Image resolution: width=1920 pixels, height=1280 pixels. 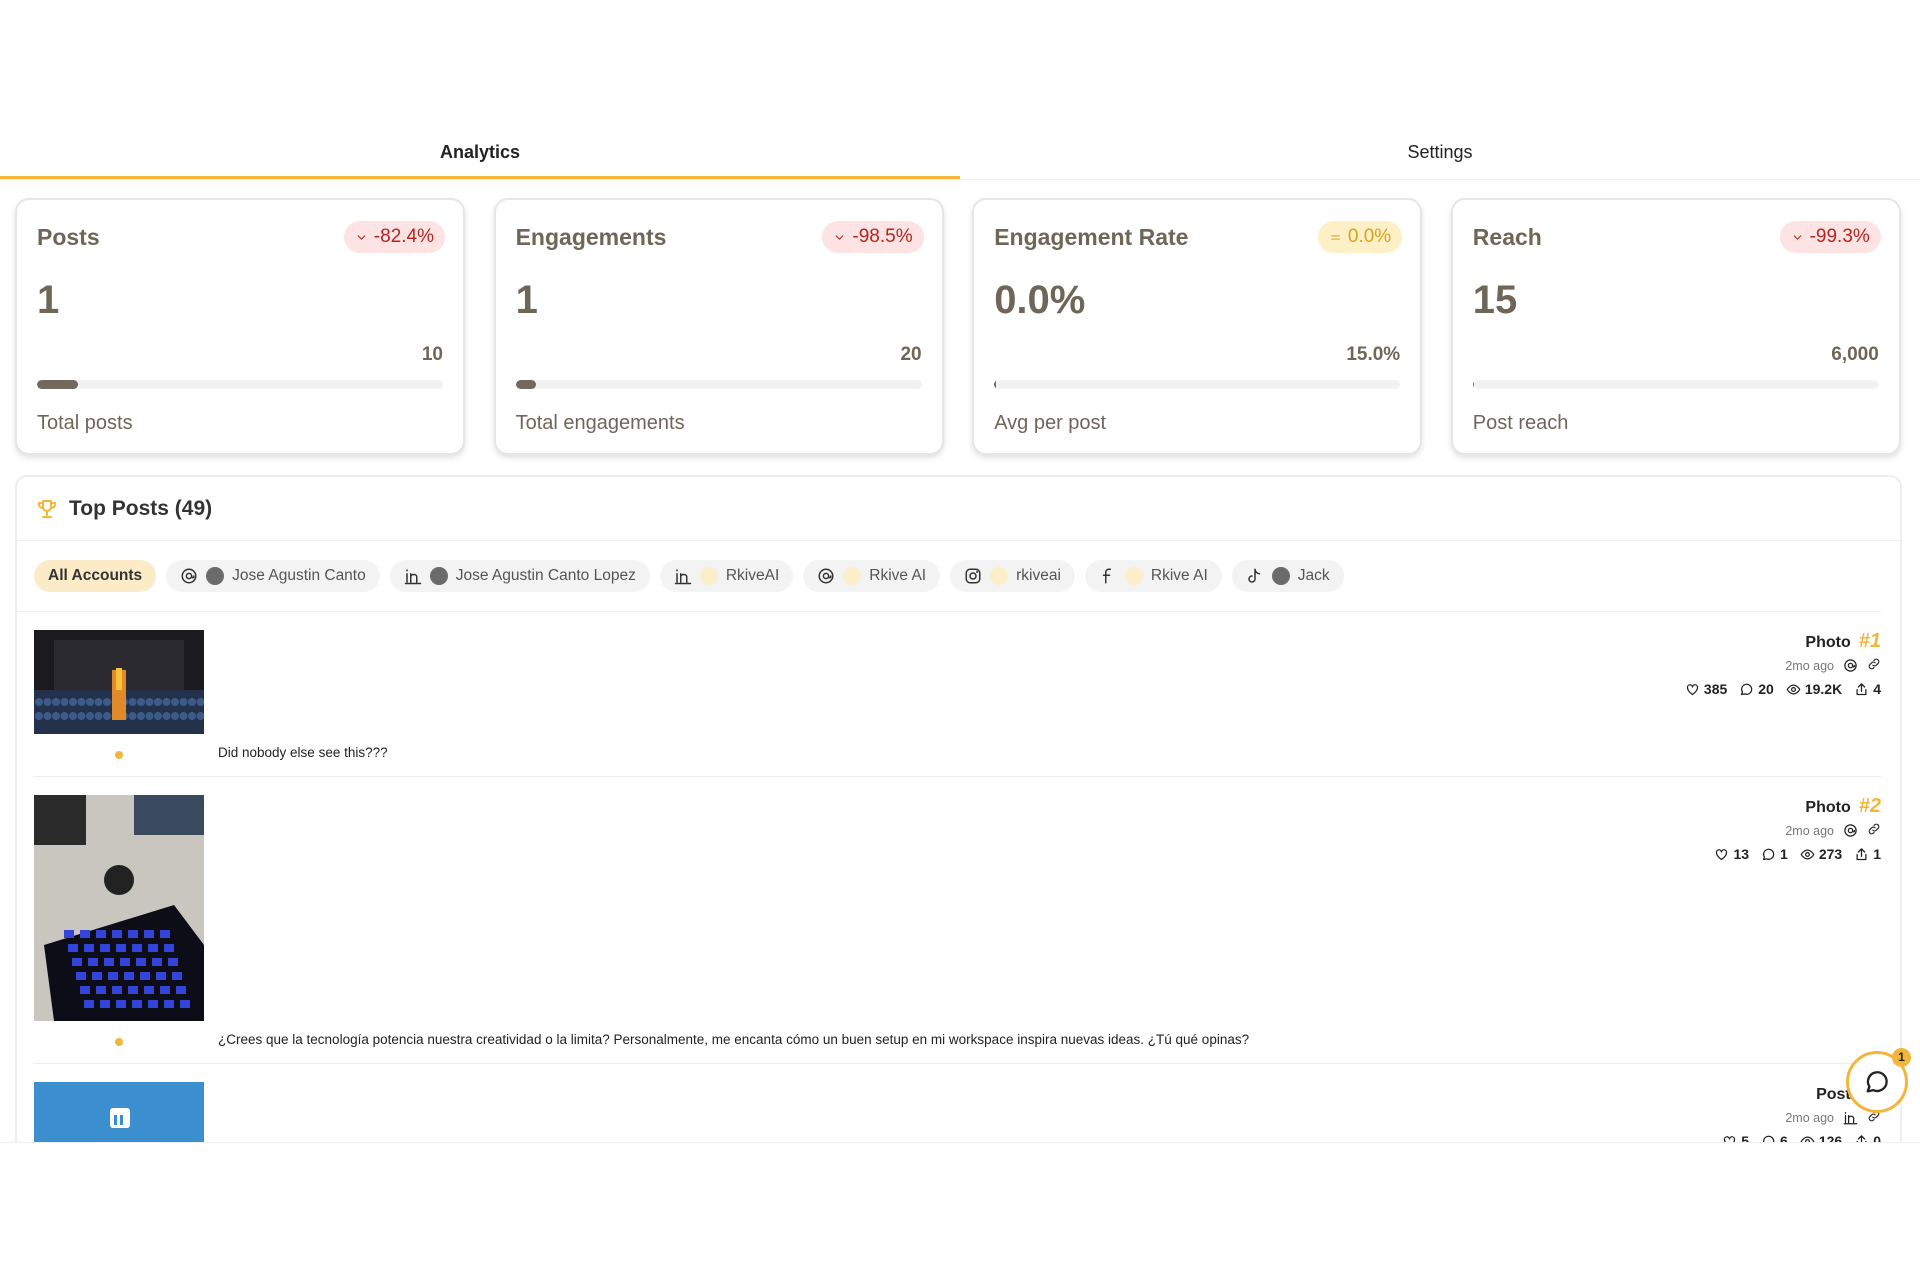 I want to click on filter-label: RkiveAI, so click(x=752, y=575).